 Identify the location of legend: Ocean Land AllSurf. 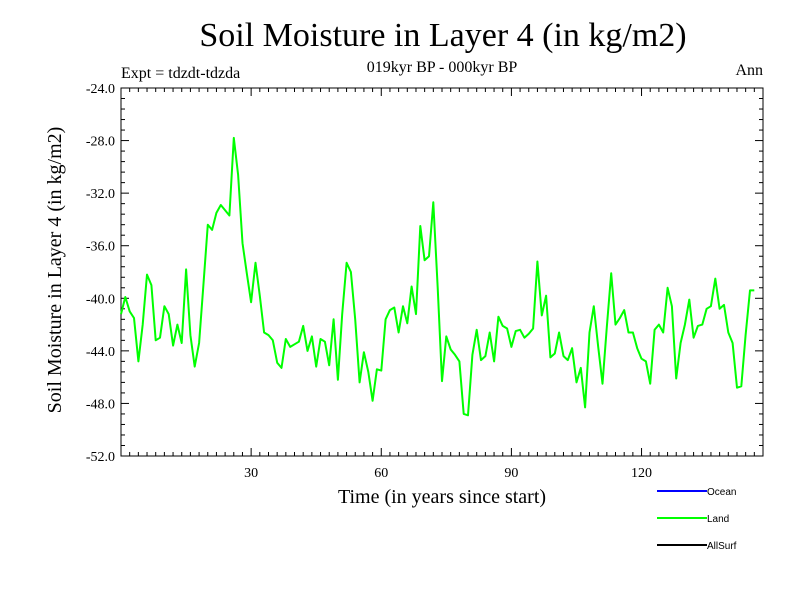
(697, 519).